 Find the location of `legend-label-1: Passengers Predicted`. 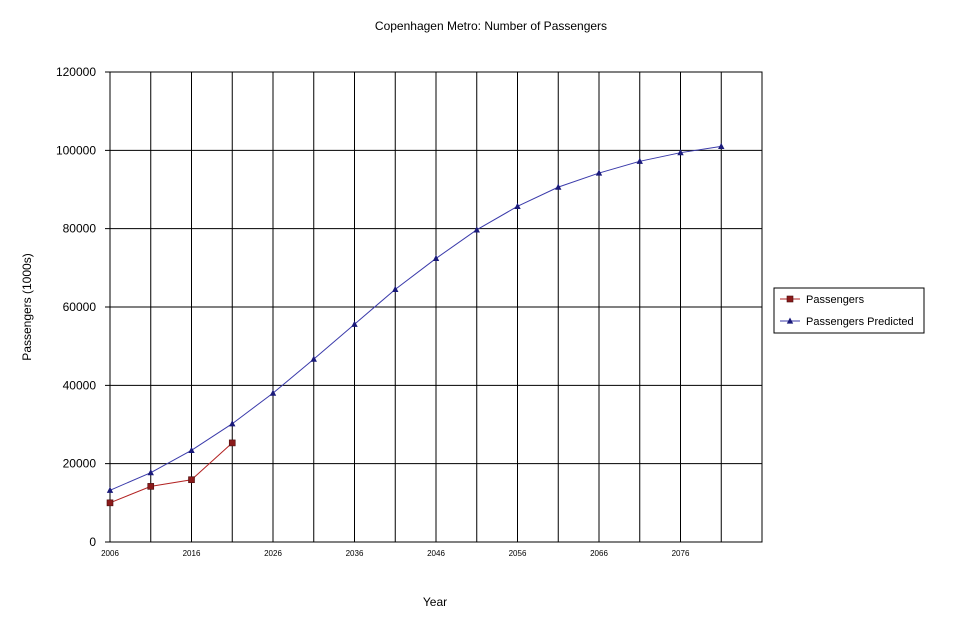

legend-label-1: Passengers Predicted is located at coordinates (860, 322).